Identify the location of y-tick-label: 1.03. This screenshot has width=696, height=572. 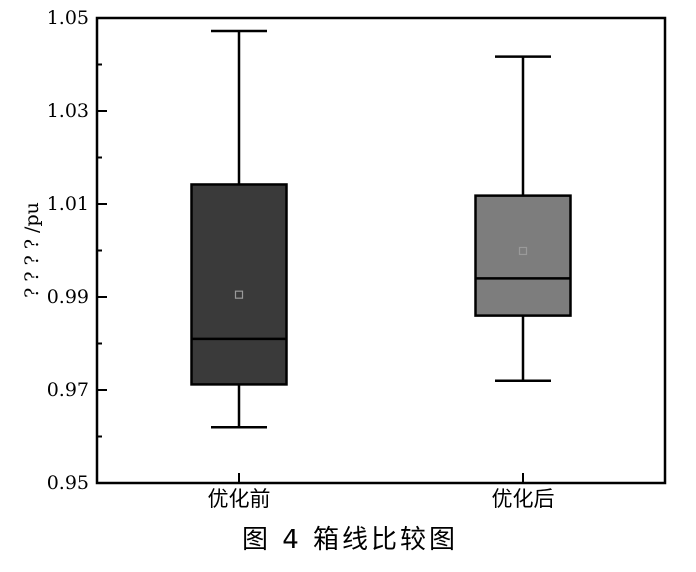
(68, 111).